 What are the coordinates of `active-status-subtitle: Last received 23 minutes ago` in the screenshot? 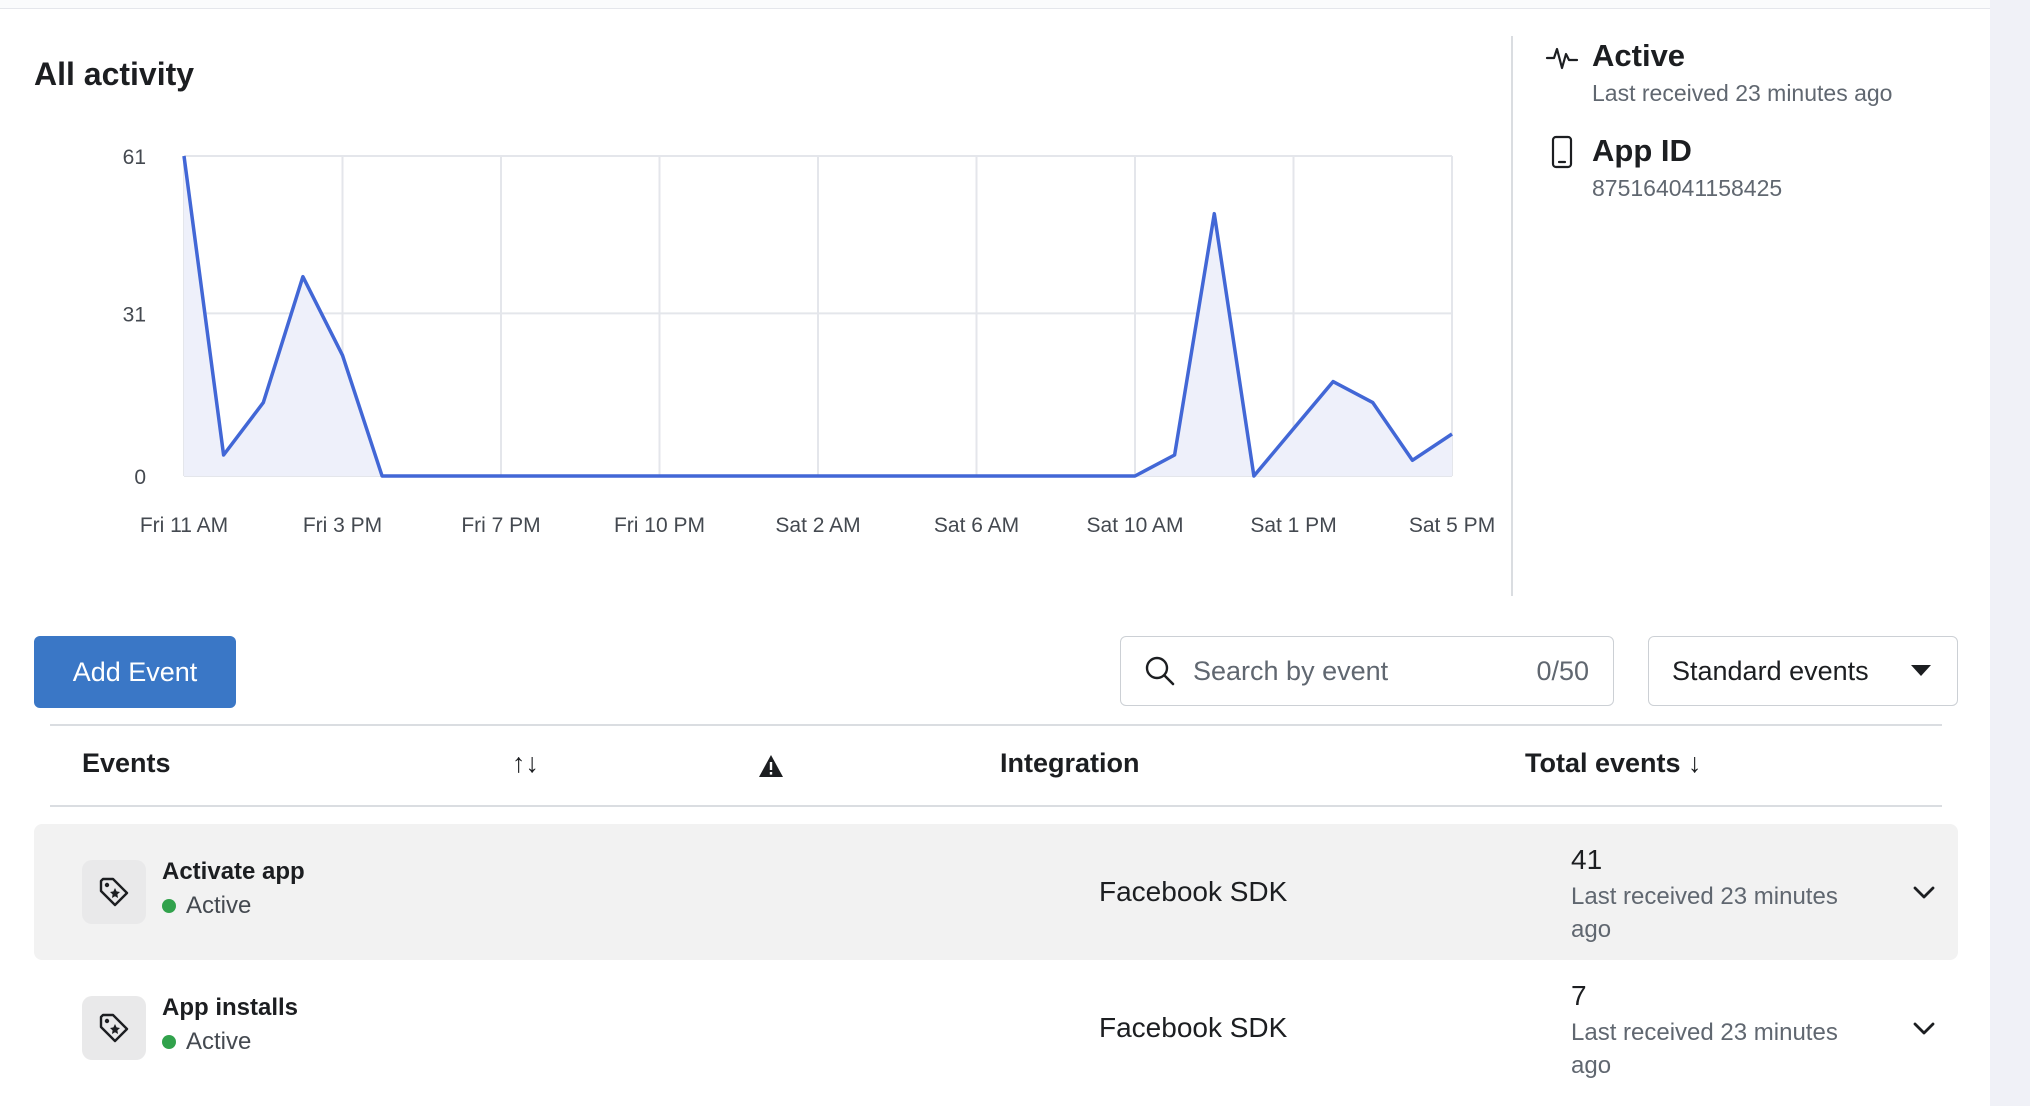 It's located at (1742, 93).